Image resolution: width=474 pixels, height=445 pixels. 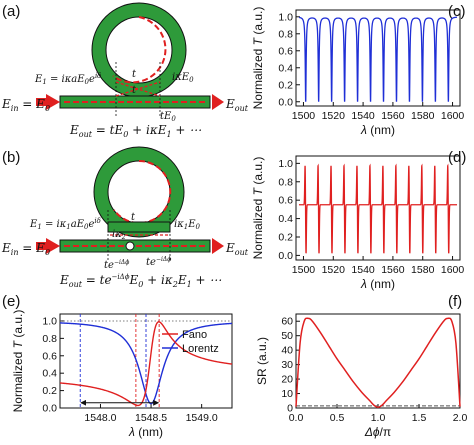 What do you see at coordinates (183, 78) in the screenshot?
I see `ike0-label-a: iκE0` at bounding box center [183, 78].